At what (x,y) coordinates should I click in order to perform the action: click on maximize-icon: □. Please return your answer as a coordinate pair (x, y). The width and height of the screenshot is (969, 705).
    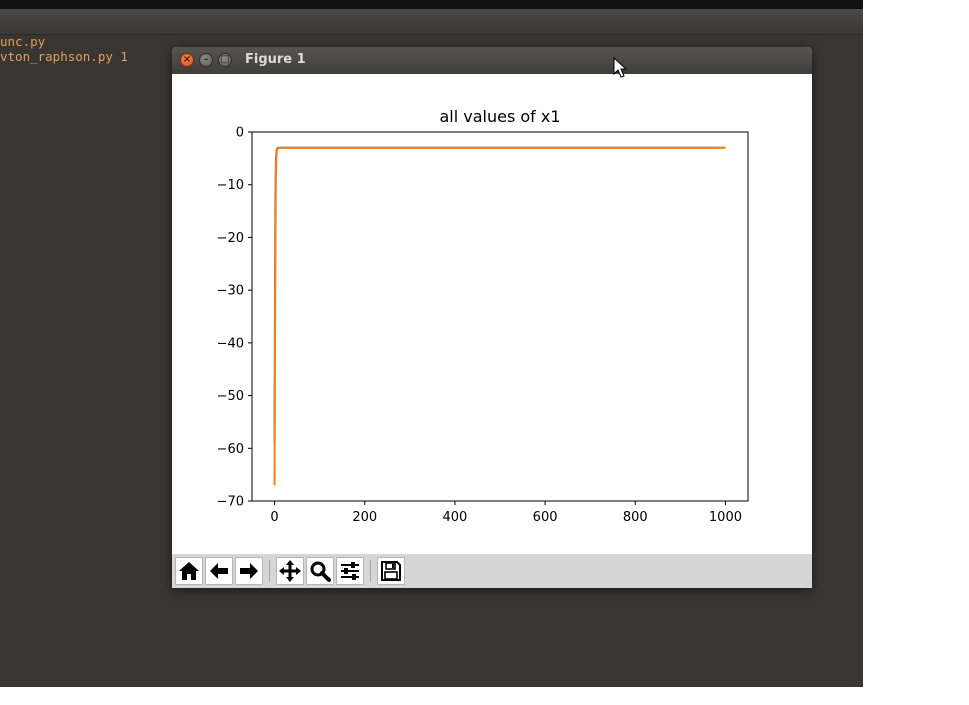
    Looking at the image, I should click on (225, 59).